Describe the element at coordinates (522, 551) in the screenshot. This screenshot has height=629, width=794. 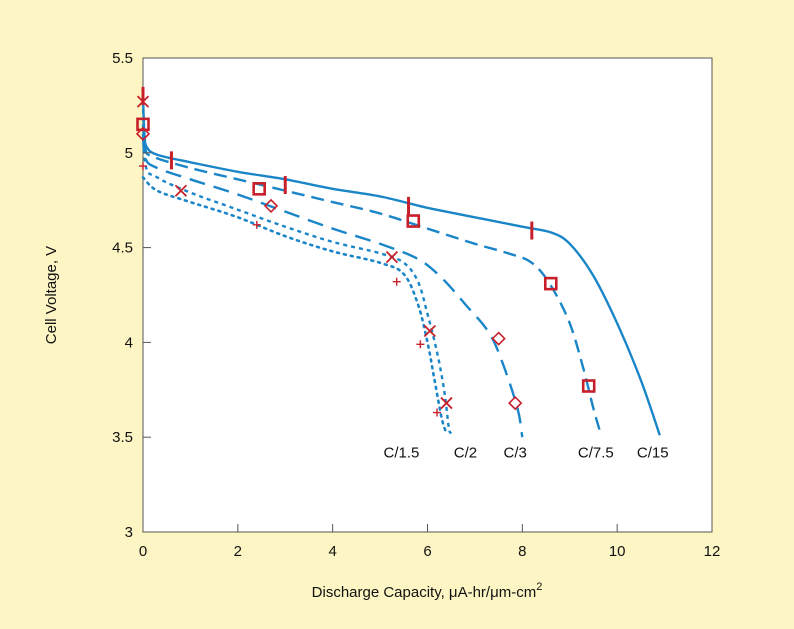
I see `x-tick-label: 8` at that location.